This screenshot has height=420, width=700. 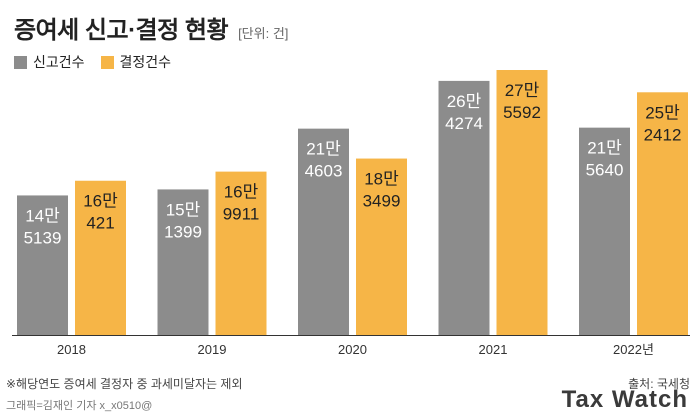 I want to click on legend-swatch-reported, so click(x=20, y=62).